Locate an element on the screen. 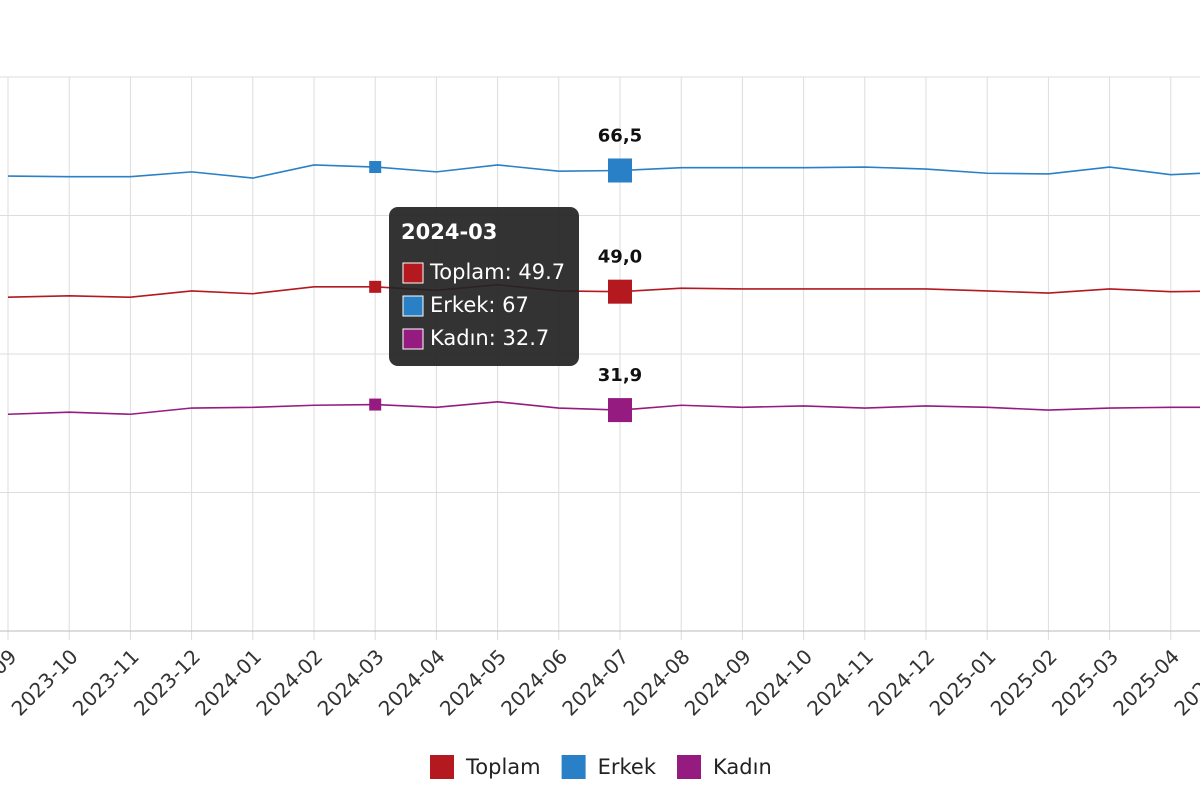 This screenshot has height=800, width=1200. x-tick-label: 2025-02 is located at coordinates (1024, 682).